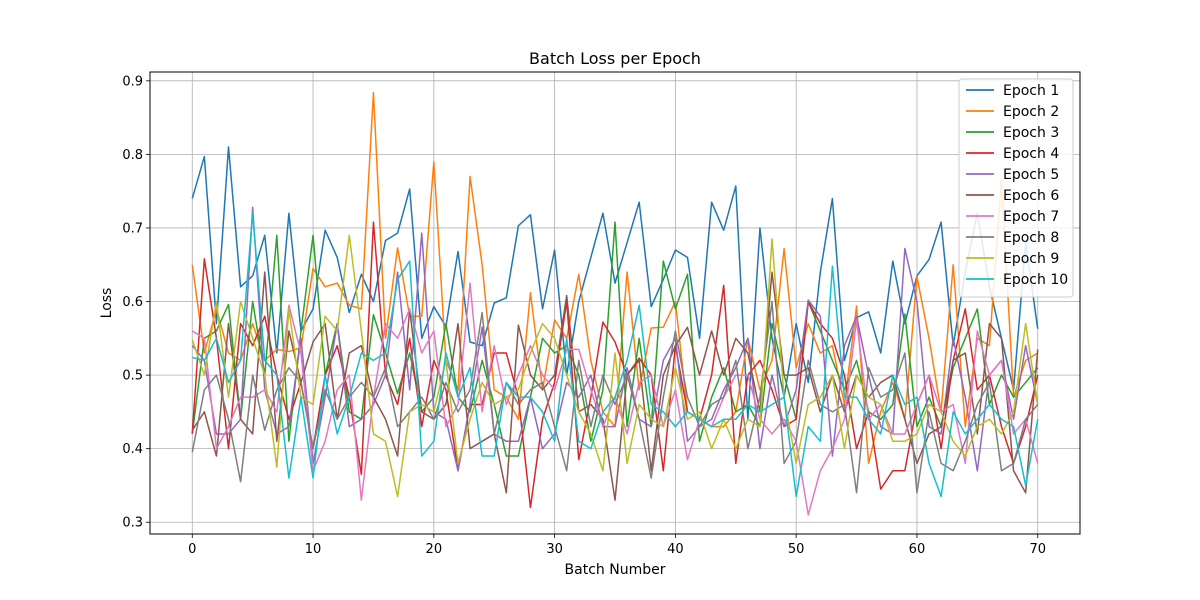  What do you see at coordinates (434, 549) in the screenshot?
I see `x-tick-label: 20` at bounding box center [434, 549].